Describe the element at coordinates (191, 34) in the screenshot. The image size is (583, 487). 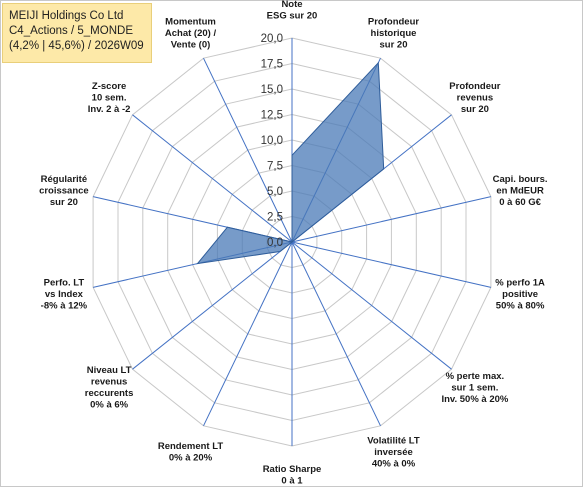
I see `axis-label: Momentum Achat (20) / Vente (0)` at that location.